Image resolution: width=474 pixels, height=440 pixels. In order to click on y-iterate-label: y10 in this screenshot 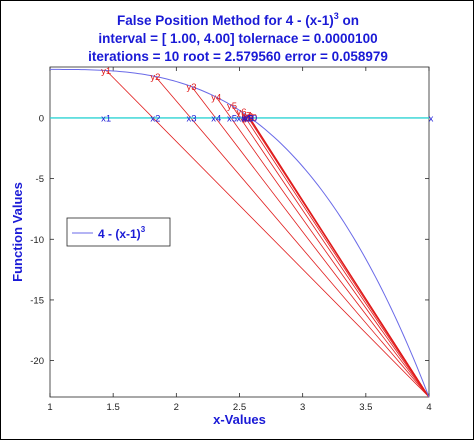, I will do `click(249, 118)`.